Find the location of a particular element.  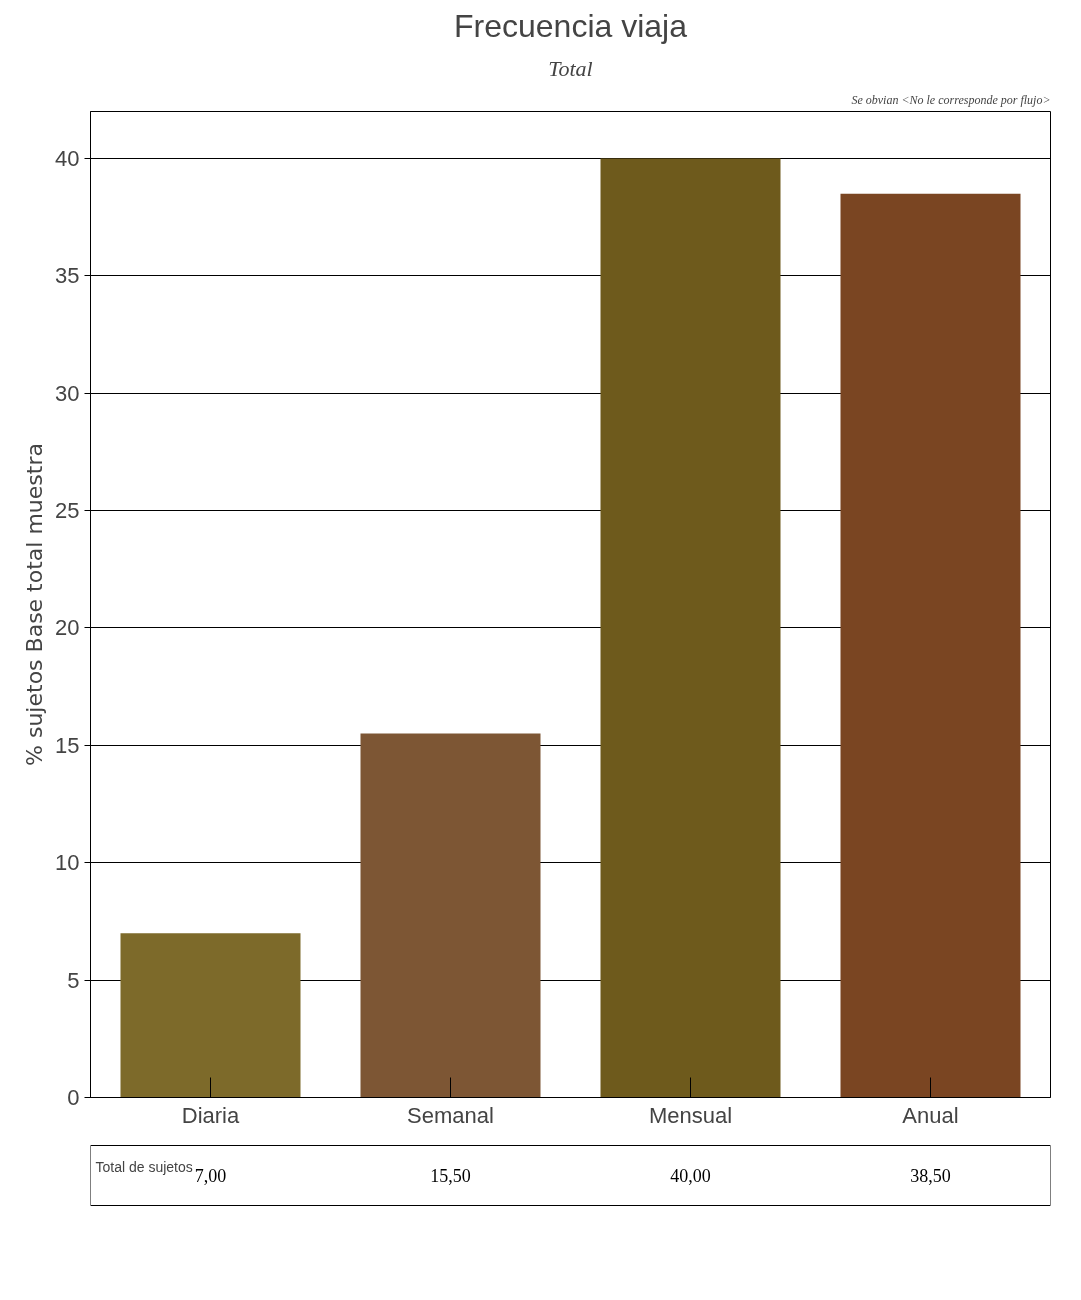

chart-title: Frecuencia viaja is located at coordinates (571, 25).